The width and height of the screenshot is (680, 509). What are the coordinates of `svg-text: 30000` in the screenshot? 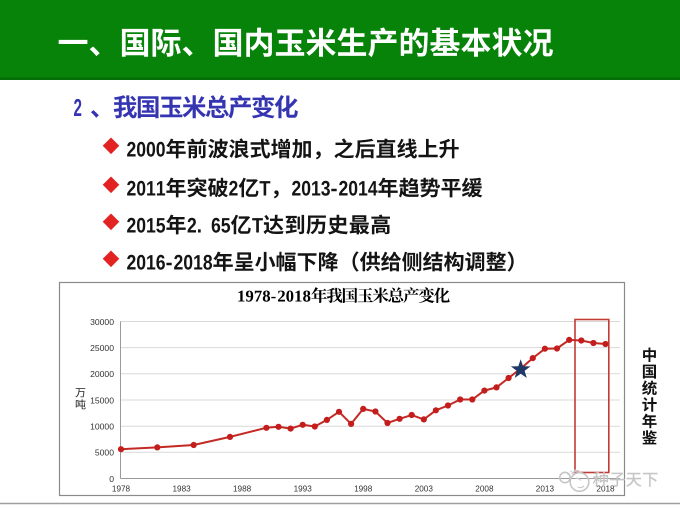 It's located at (102, 322).